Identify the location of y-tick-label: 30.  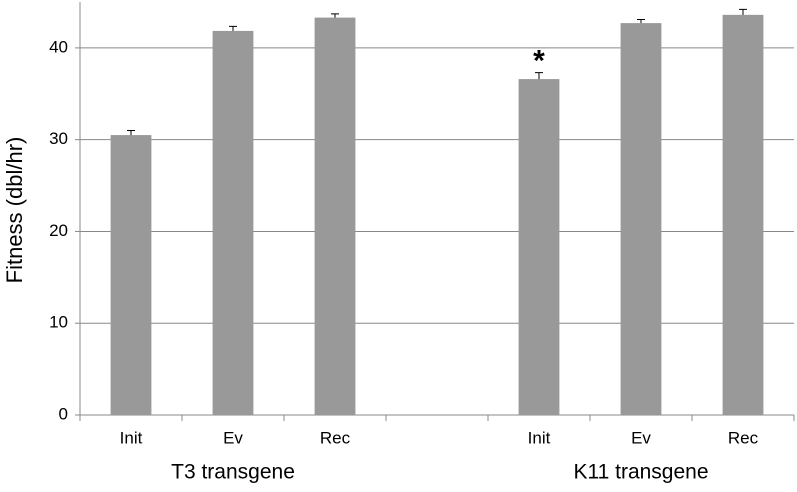
(58, 138).